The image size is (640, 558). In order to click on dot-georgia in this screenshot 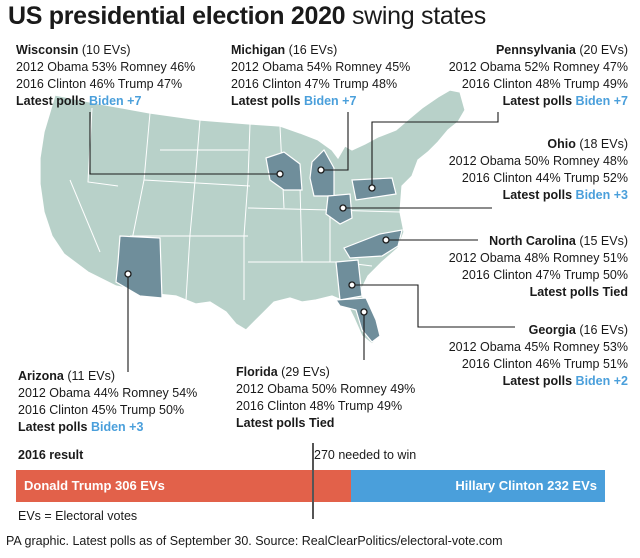, I will do `click(352, 285)`.